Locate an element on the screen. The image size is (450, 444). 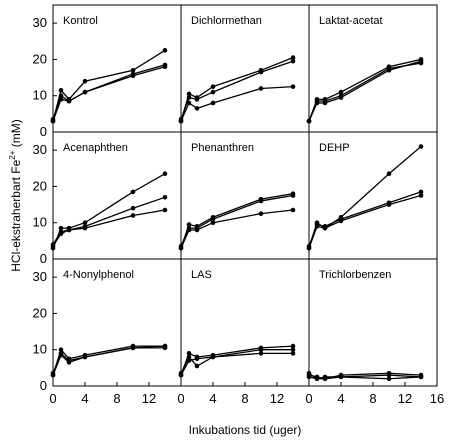
y-tick-label: 0 is located at coordinates (43, 258).